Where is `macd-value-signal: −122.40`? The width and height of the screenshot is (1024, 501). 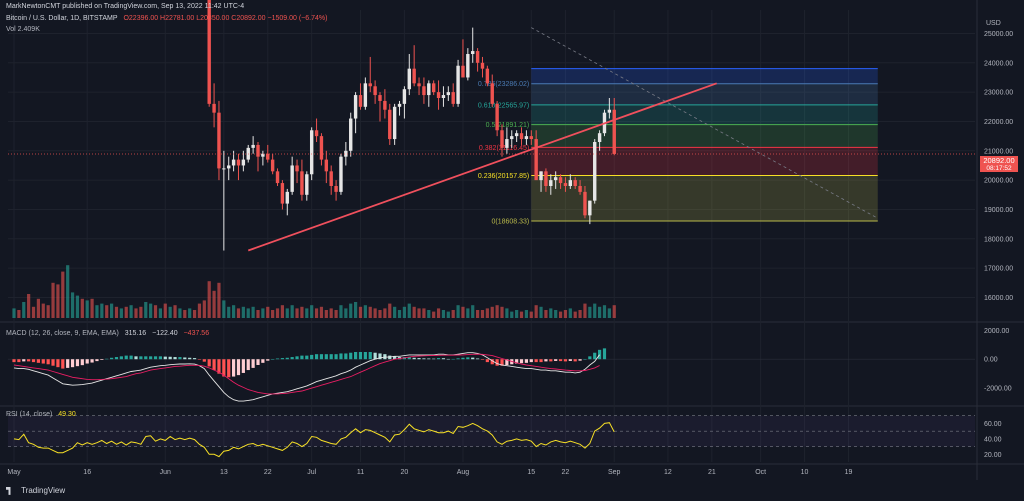 macd-value-signal: −122.40 is located at coordinates (165, 333).